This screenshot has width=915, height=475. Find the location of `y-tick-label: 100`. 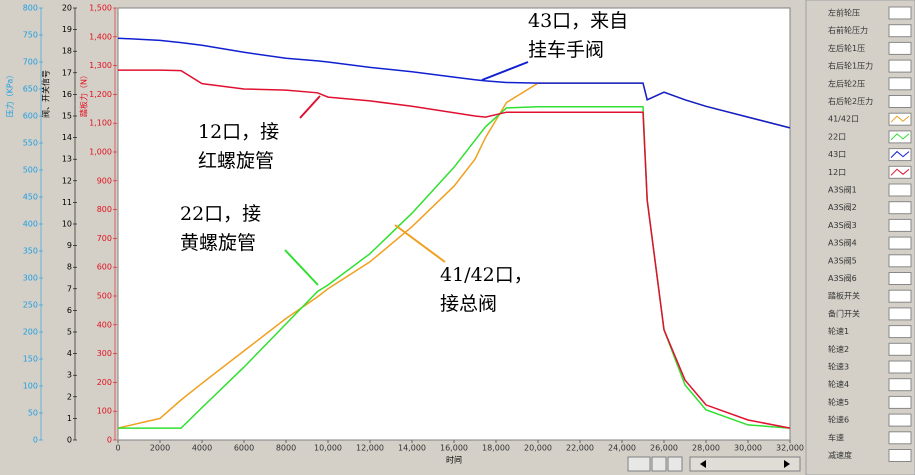

y-tick-label: 100 is located at coordinates (30, 386).